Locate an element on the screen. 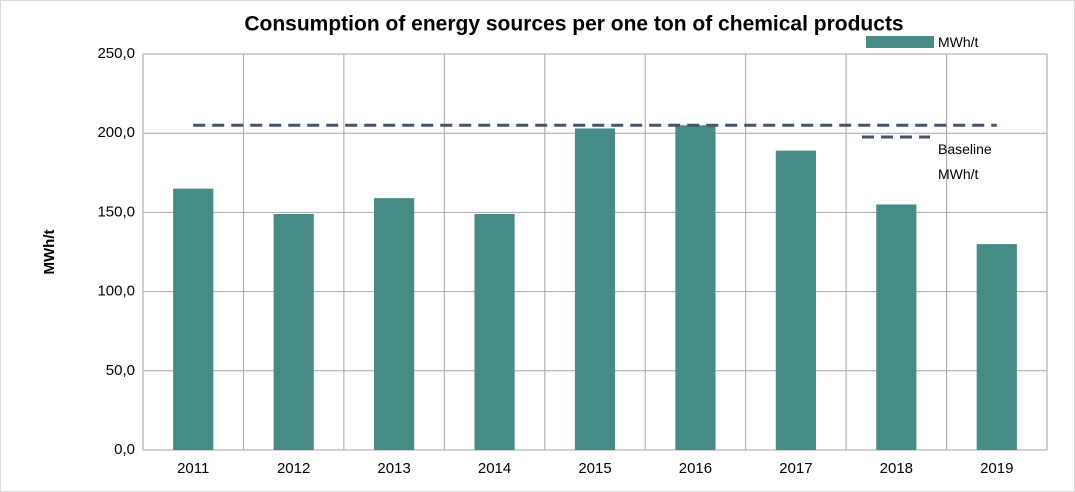 Image resolution: width=1075 pixels, height=492 pixels. legend-label: MWh/t is located at coordinates (958, 42).